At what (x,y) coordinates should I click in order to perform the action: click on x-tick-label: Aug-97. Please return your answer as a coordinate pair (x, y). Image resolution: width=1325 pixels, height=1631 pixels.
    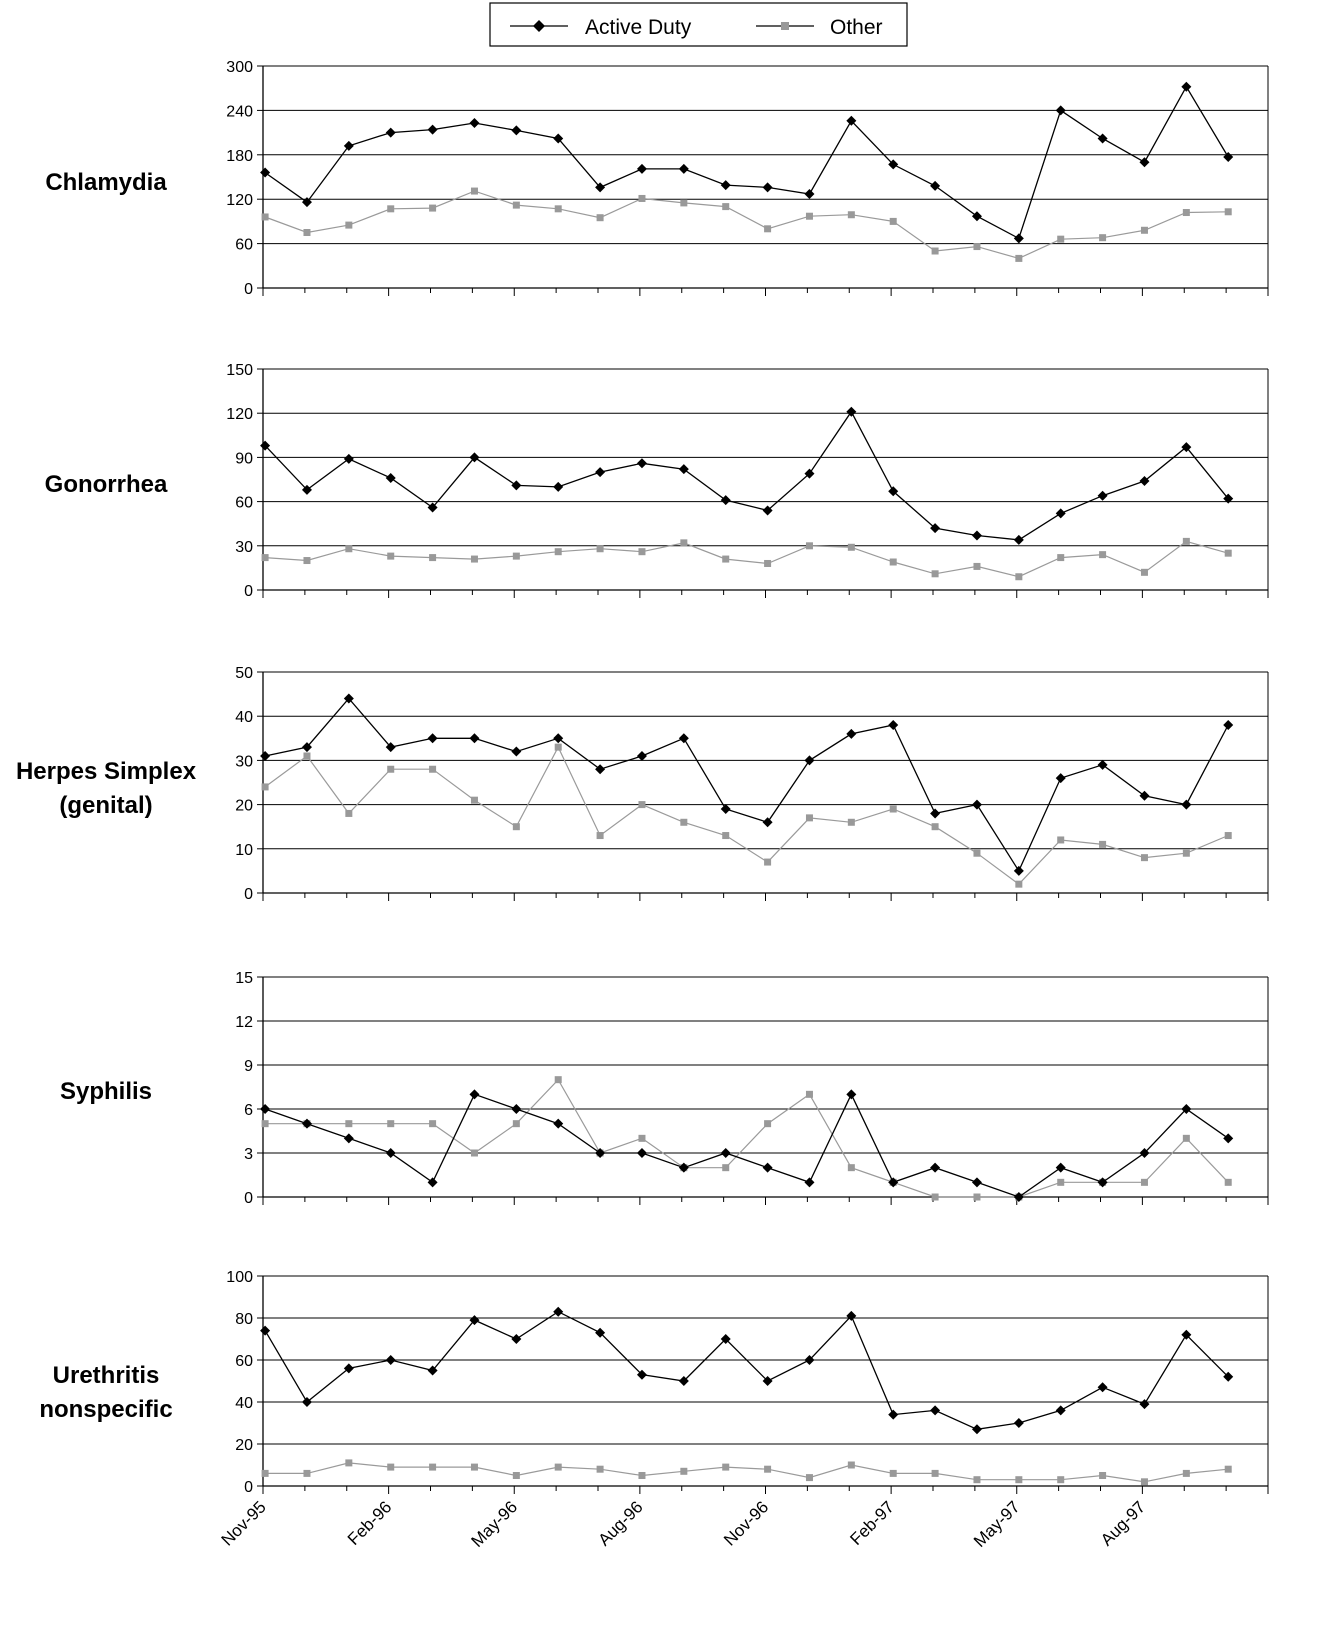
    Looking at the image, I should click on (1123, 1523).